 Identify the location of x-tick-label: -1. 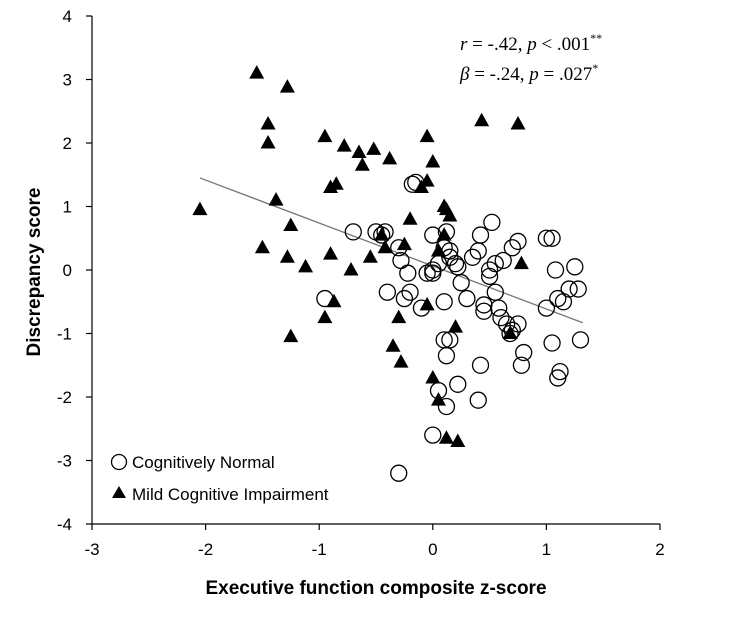
(319, 549).